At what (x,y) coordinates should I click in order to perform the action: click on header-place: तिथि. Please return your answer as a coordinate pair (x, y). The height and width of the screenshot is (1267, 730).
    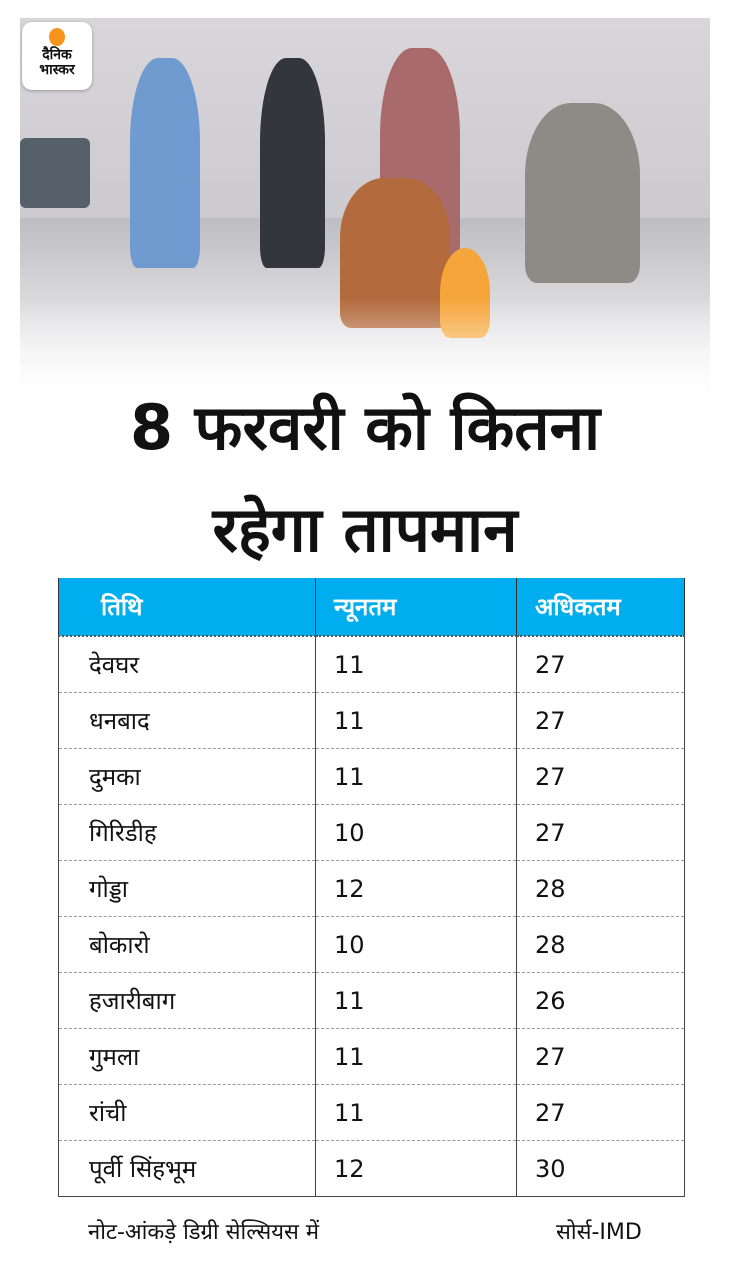
    Looking at the image, I should click on (187, 607).